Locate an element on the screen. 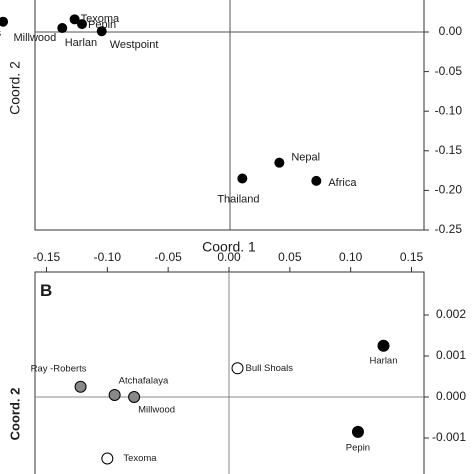  panel-a-ytick-label: -0.15 is located at coordinates (449, 150).